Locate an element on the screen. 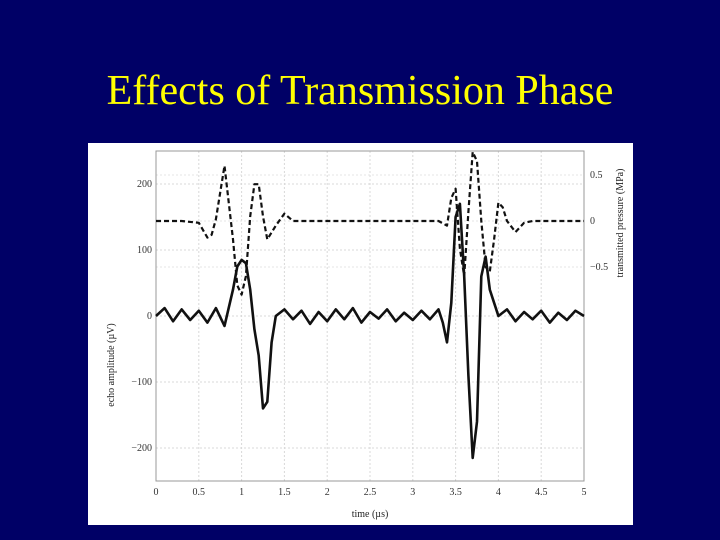 The width and height of the screenshot is (720, 540). x-tick-label: 2 is located at coordinates (327, 492).